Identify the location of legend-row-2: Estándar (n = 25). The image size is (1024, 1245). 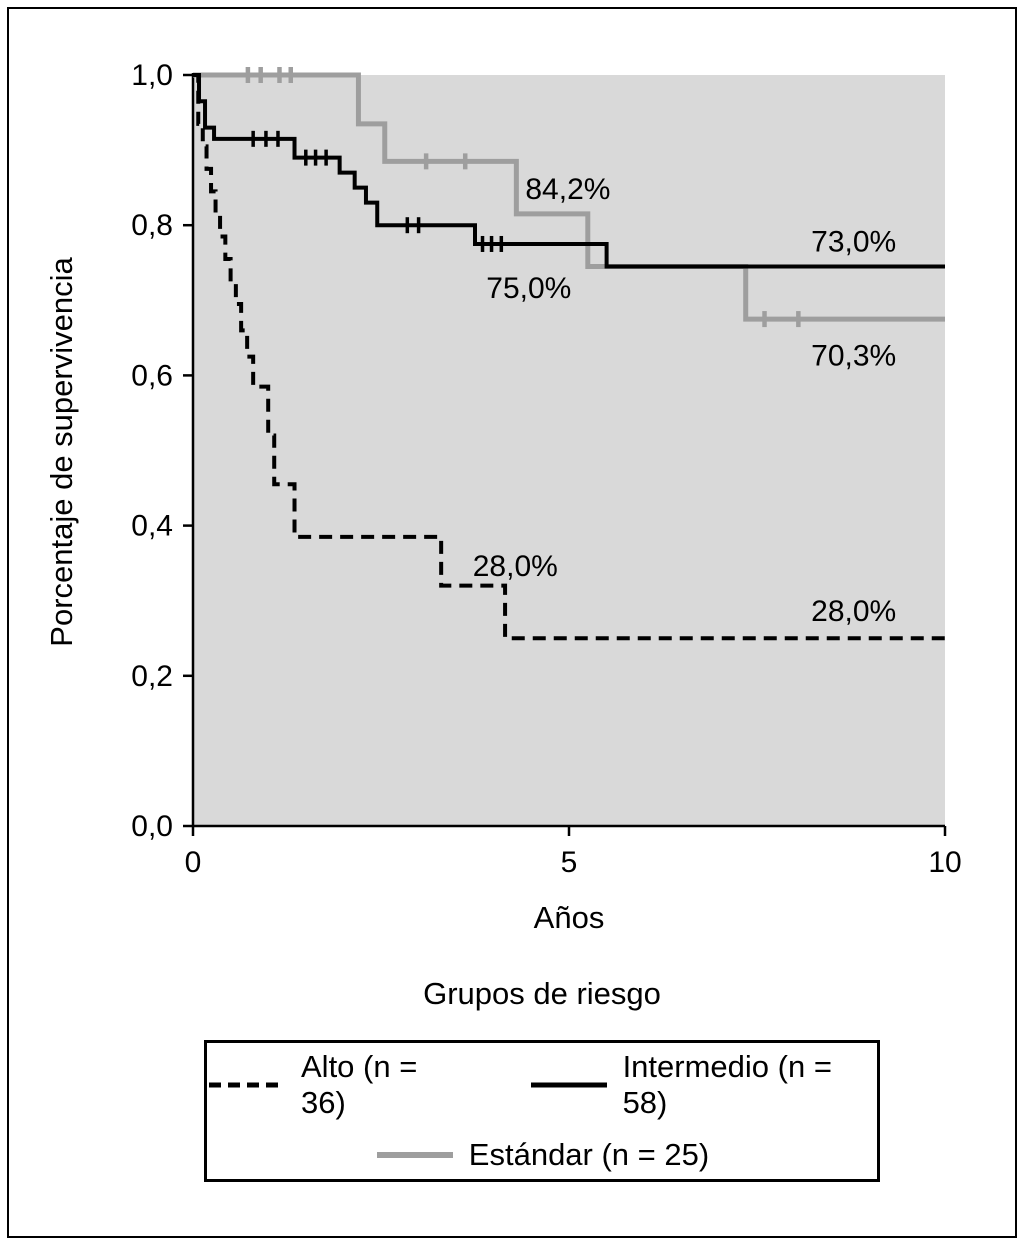
(542, 1155).